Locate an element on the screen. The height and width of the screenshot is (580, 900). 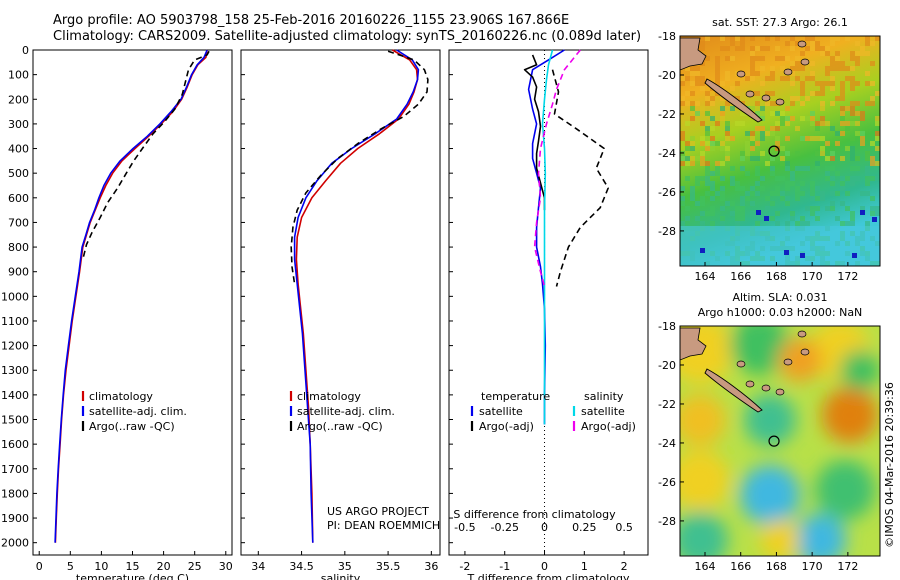
top-axis-label: S difference from climatology is located at coordinates (534, 514).